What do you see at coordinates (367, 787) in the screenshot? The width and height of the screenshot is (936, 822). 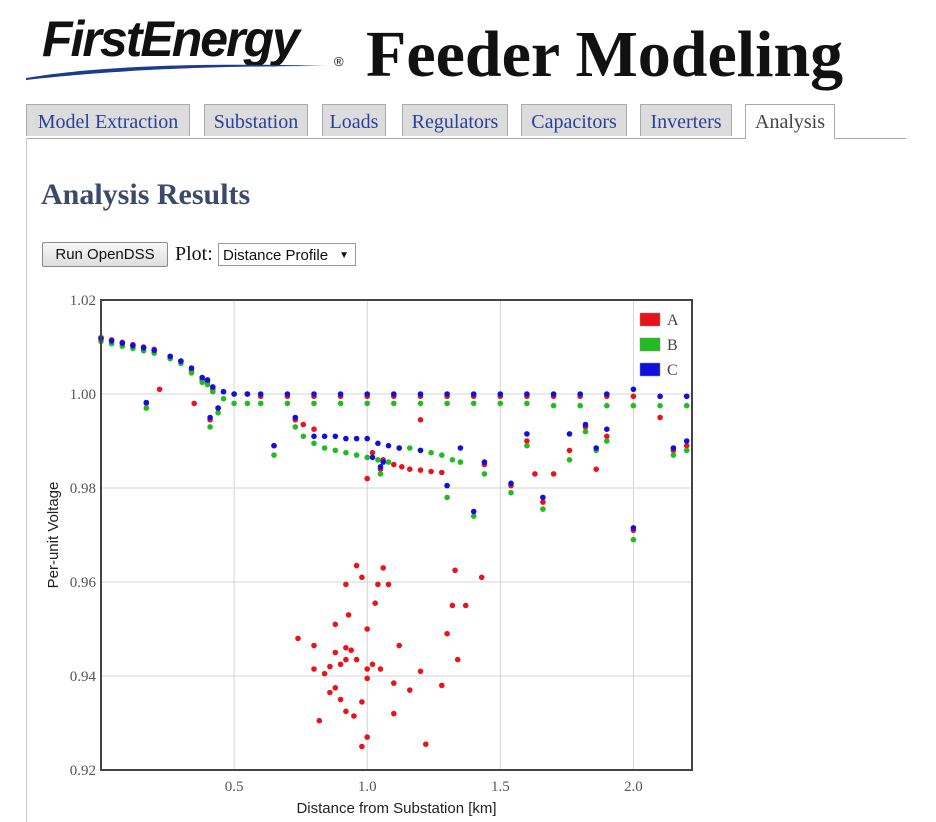 I see `x-tick-label: 1.0` at bounding box center [367, 787].